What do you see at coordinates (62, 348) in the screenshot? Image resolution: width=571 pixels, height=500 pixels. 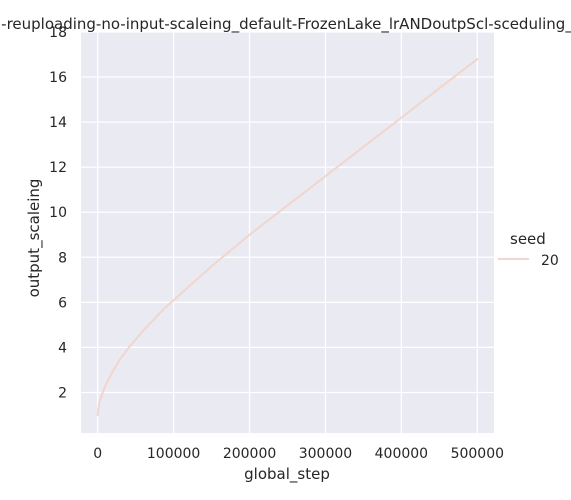 I see `y-tick-label: 4` at bounding box center [62, 348].